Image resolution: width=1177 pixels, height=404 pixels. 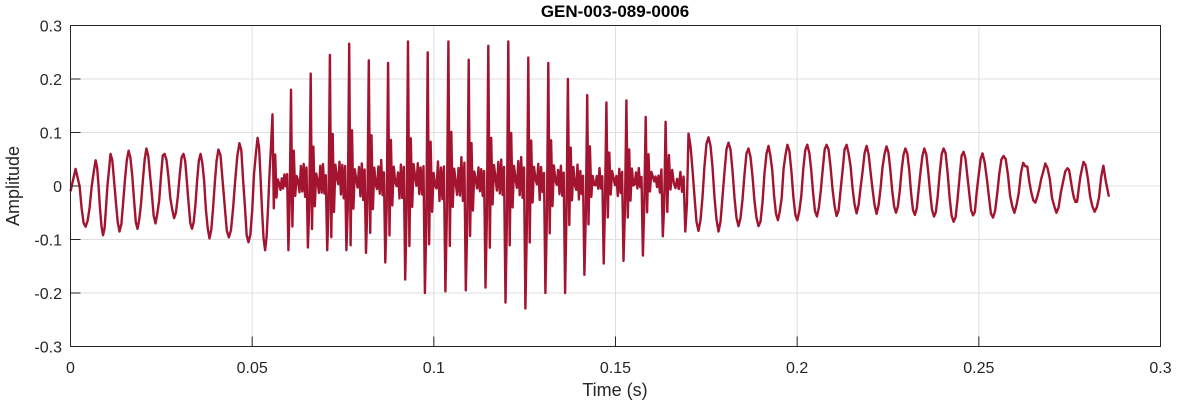 I want to click on chart-title: GEN-003-089-0006, so click(x=615, y=11).